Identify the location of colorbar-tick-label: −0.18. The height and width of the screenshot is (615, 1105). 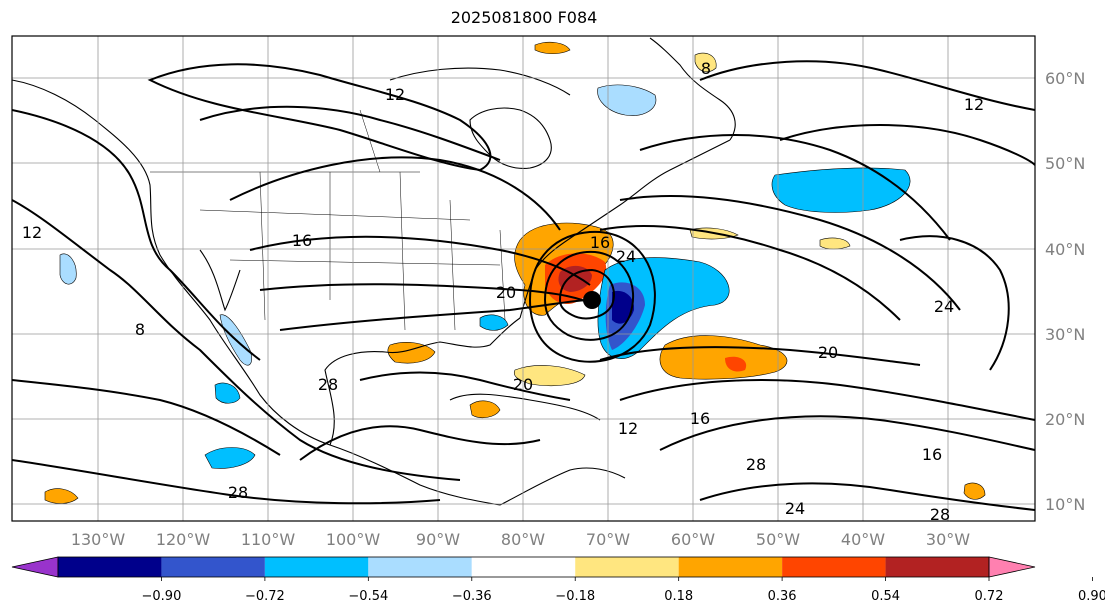
(575, 596).